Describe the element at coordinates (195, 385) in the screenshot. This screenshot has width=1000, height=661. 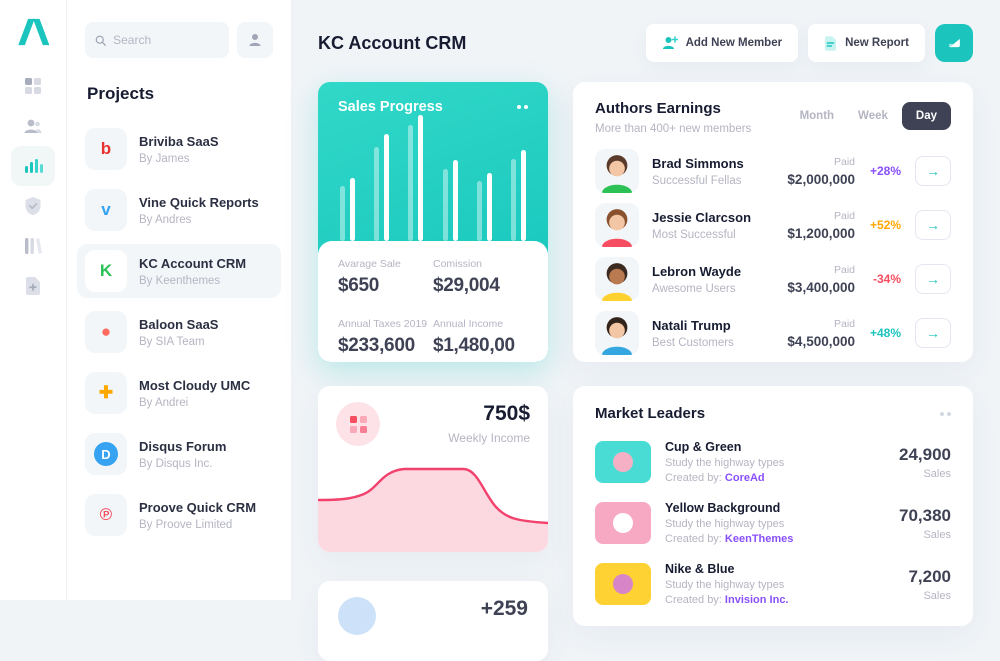
I see `project-title: Most Cloudy UMC` at that location.